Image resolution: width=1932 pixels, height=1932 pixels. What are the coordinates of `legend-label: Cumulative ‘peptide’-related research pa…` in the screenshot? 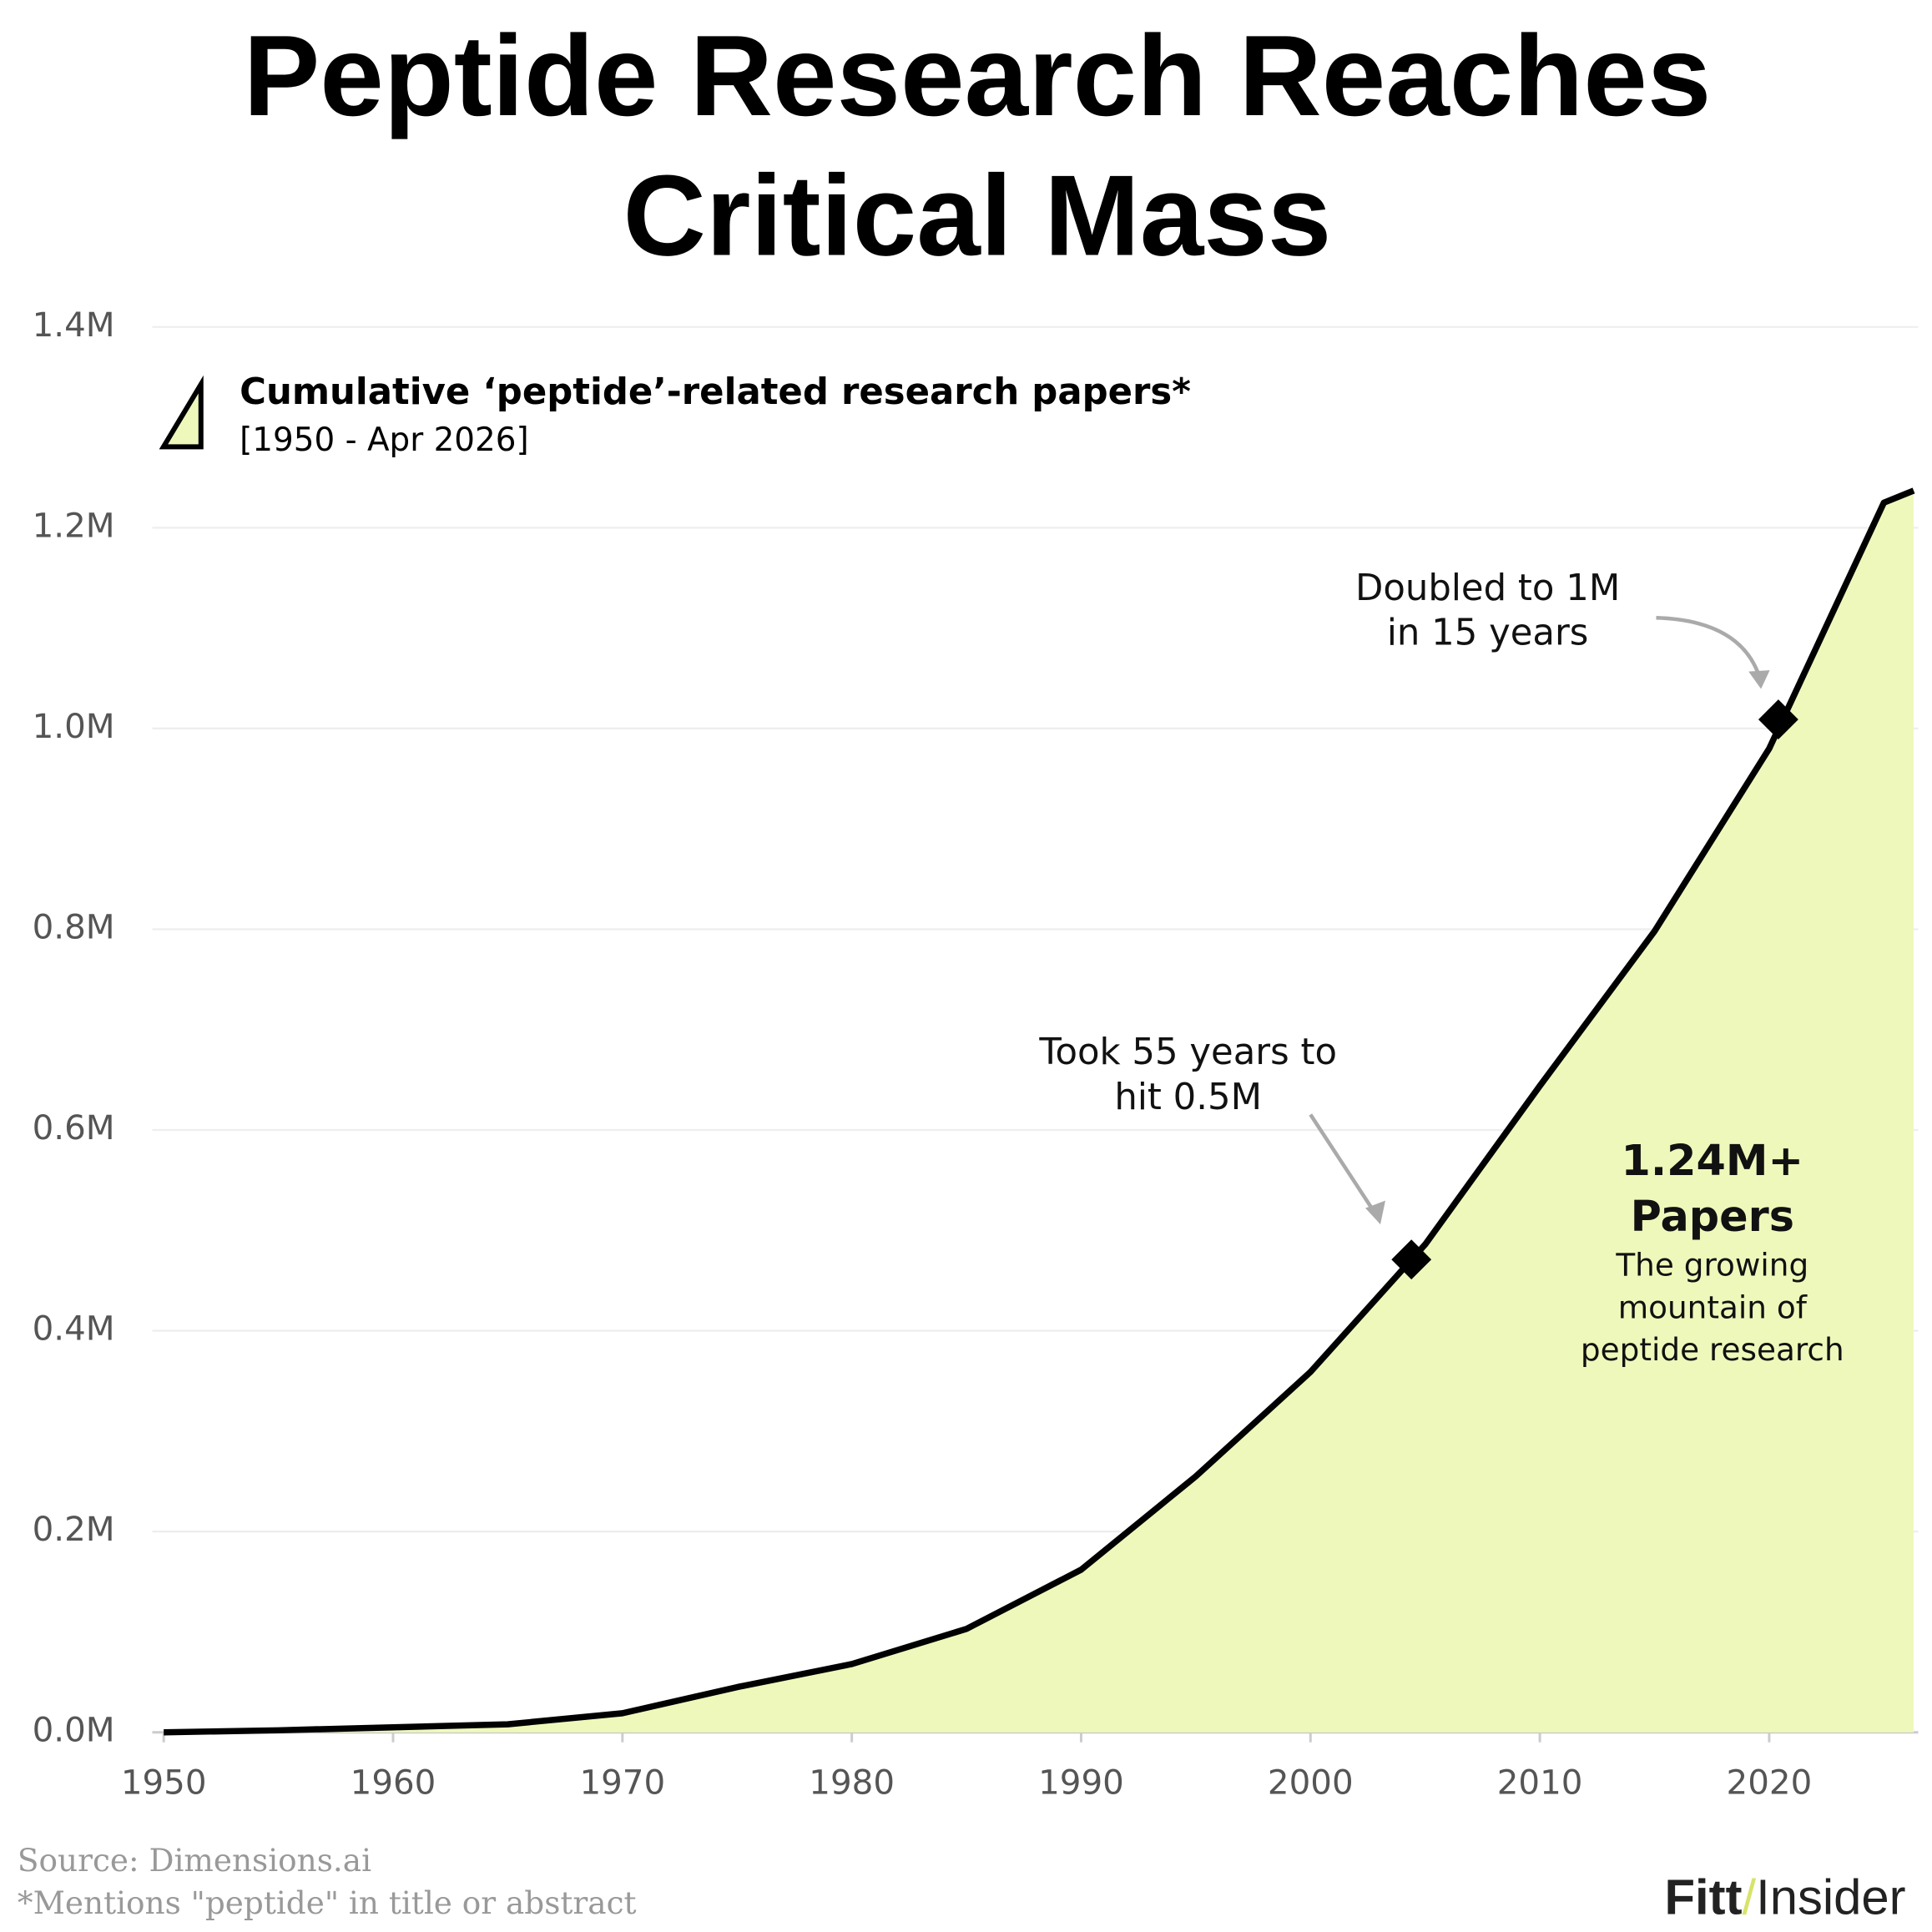 It's located at (716, 392).